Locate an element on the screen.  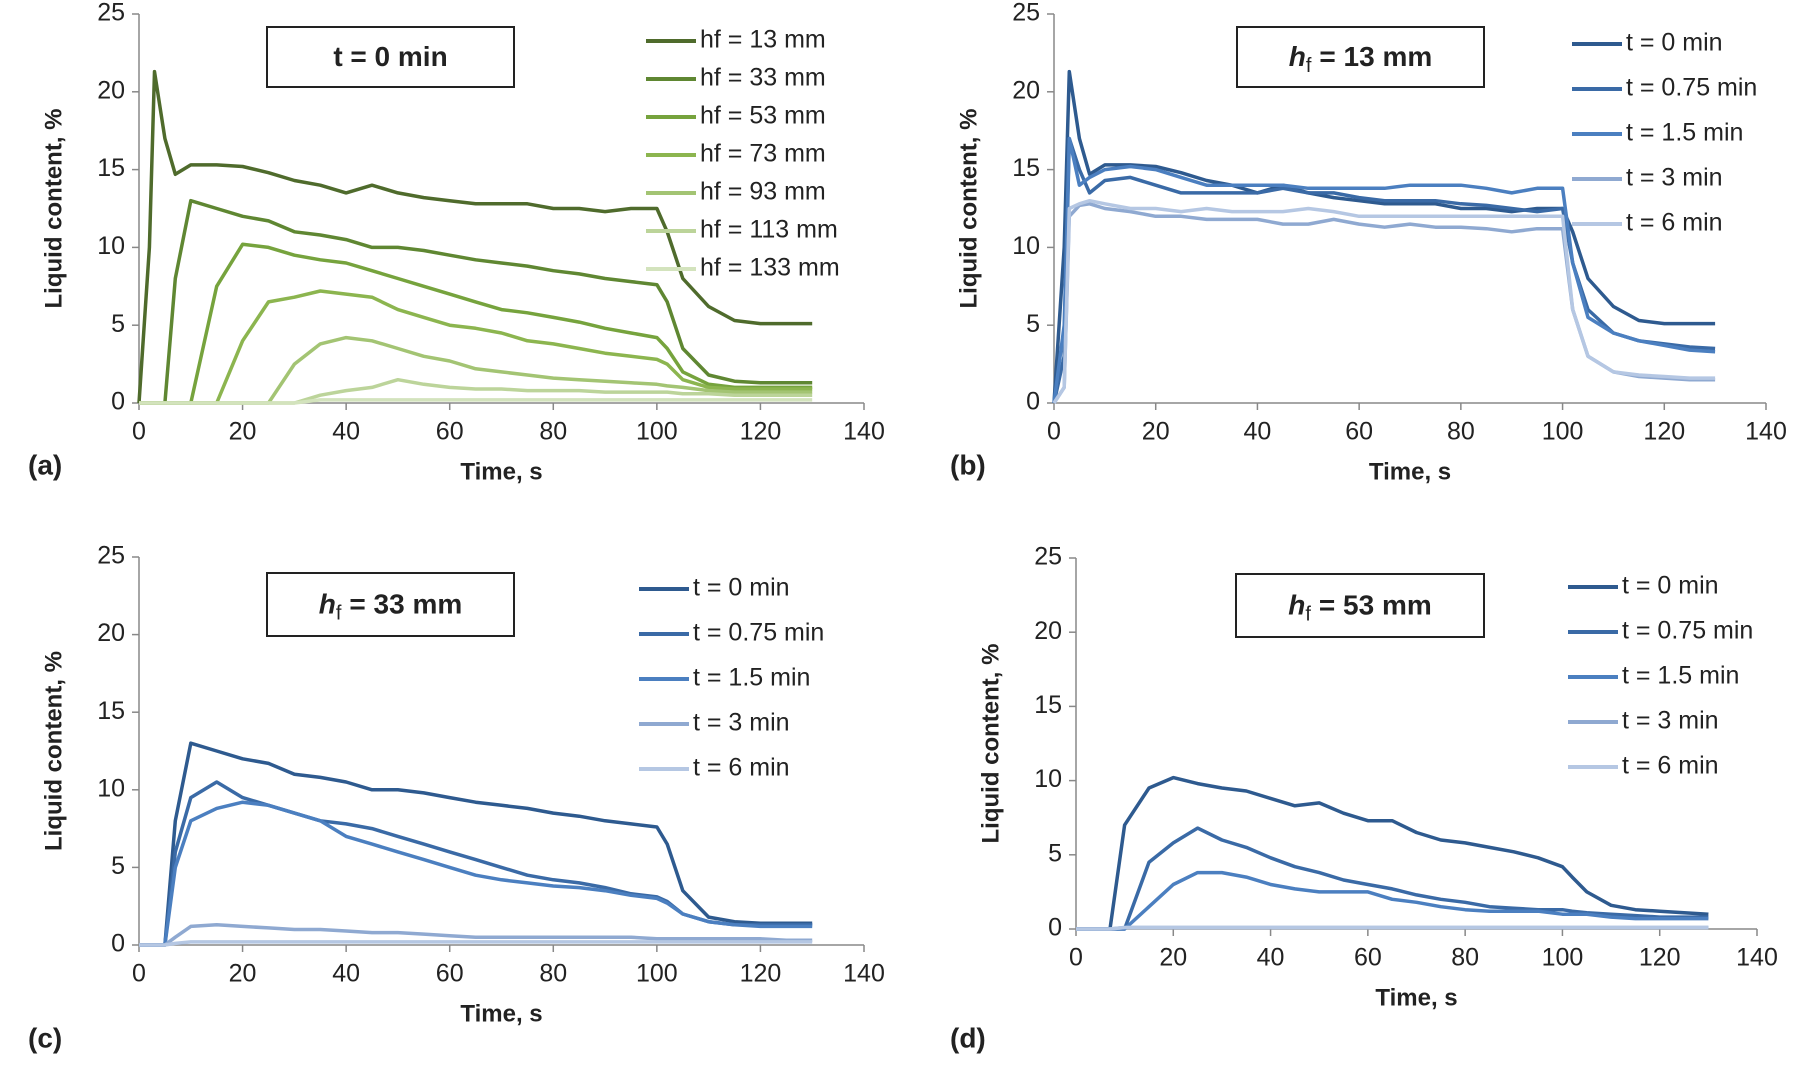
title-text: = 13 mm is located at coordinates (1375, 56).